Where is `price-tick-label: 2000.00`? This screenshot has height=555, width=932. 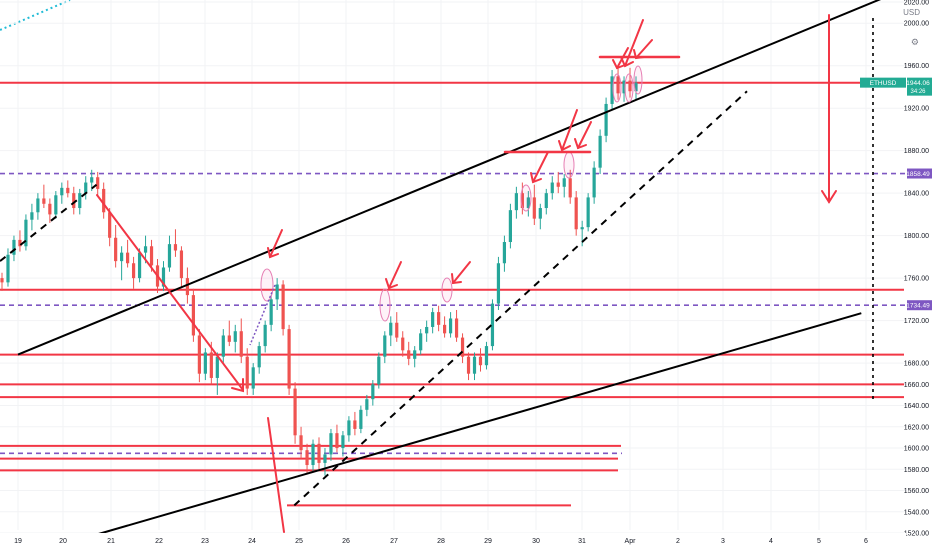 price-tick-label: 2000.00 is located at coordinates (916, 24).